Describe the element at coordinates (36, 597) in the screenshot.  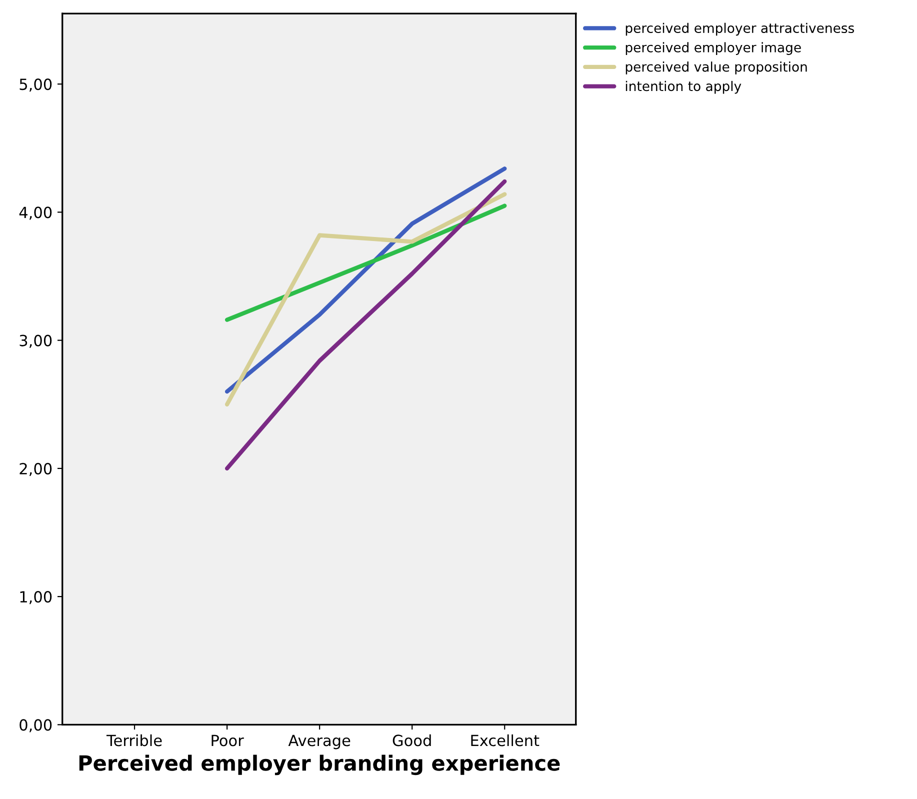
I see `y-tick-label: 1,00` at that location.